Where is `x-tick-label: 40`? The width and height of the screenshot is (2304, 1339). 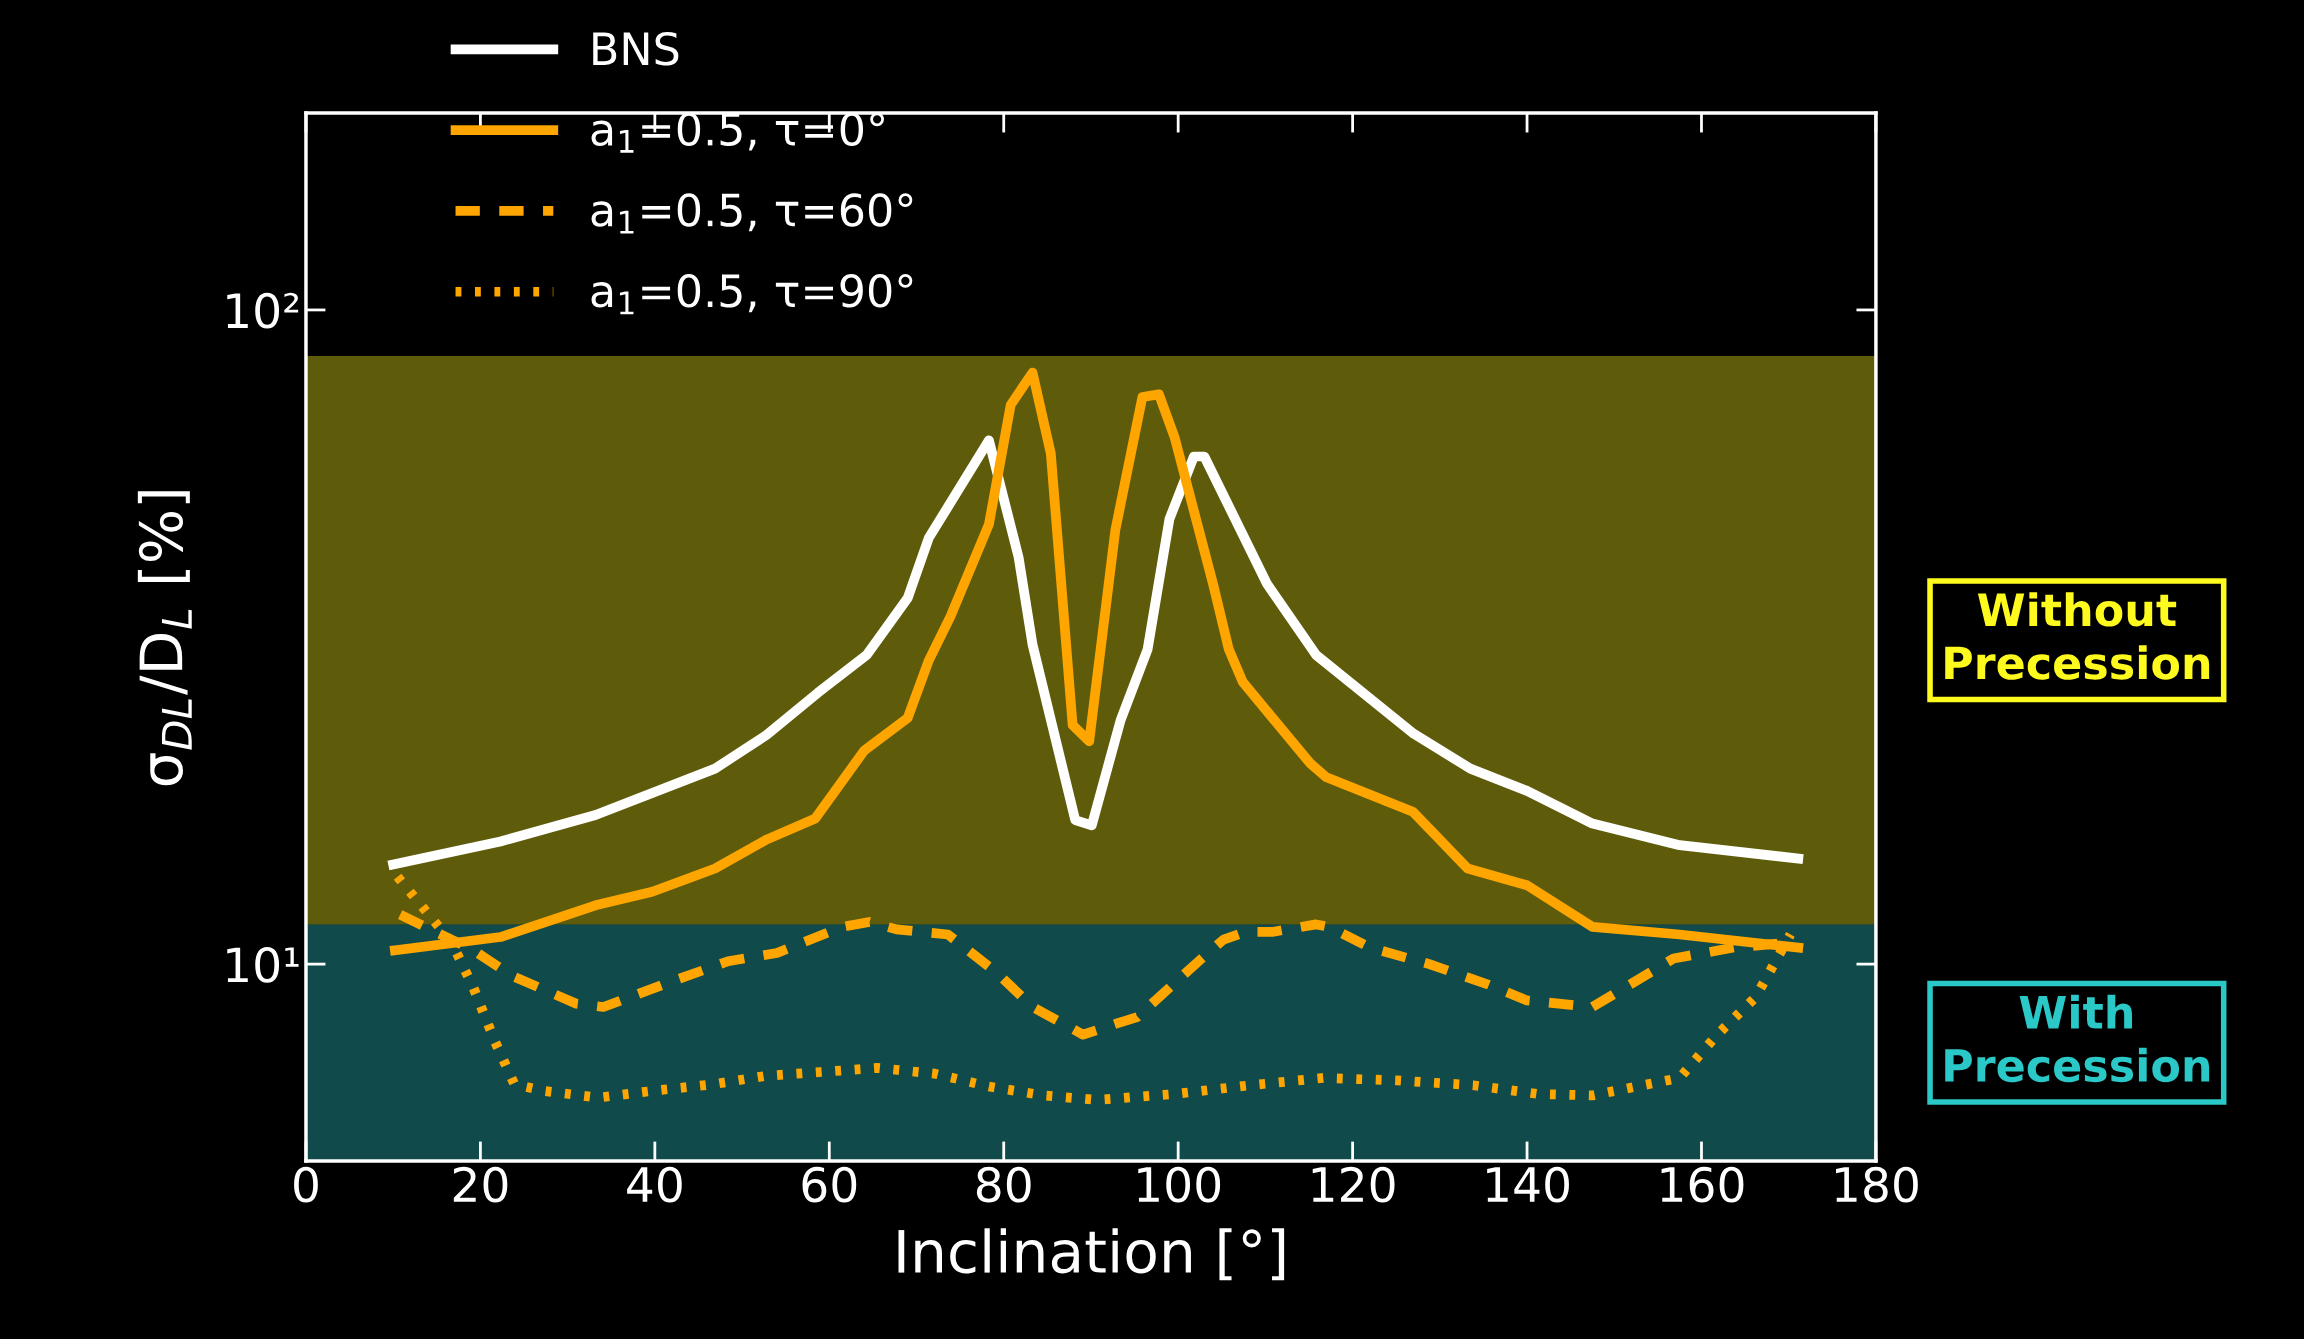 x-tick-label: 40 is located at coordinates (654, 1184).